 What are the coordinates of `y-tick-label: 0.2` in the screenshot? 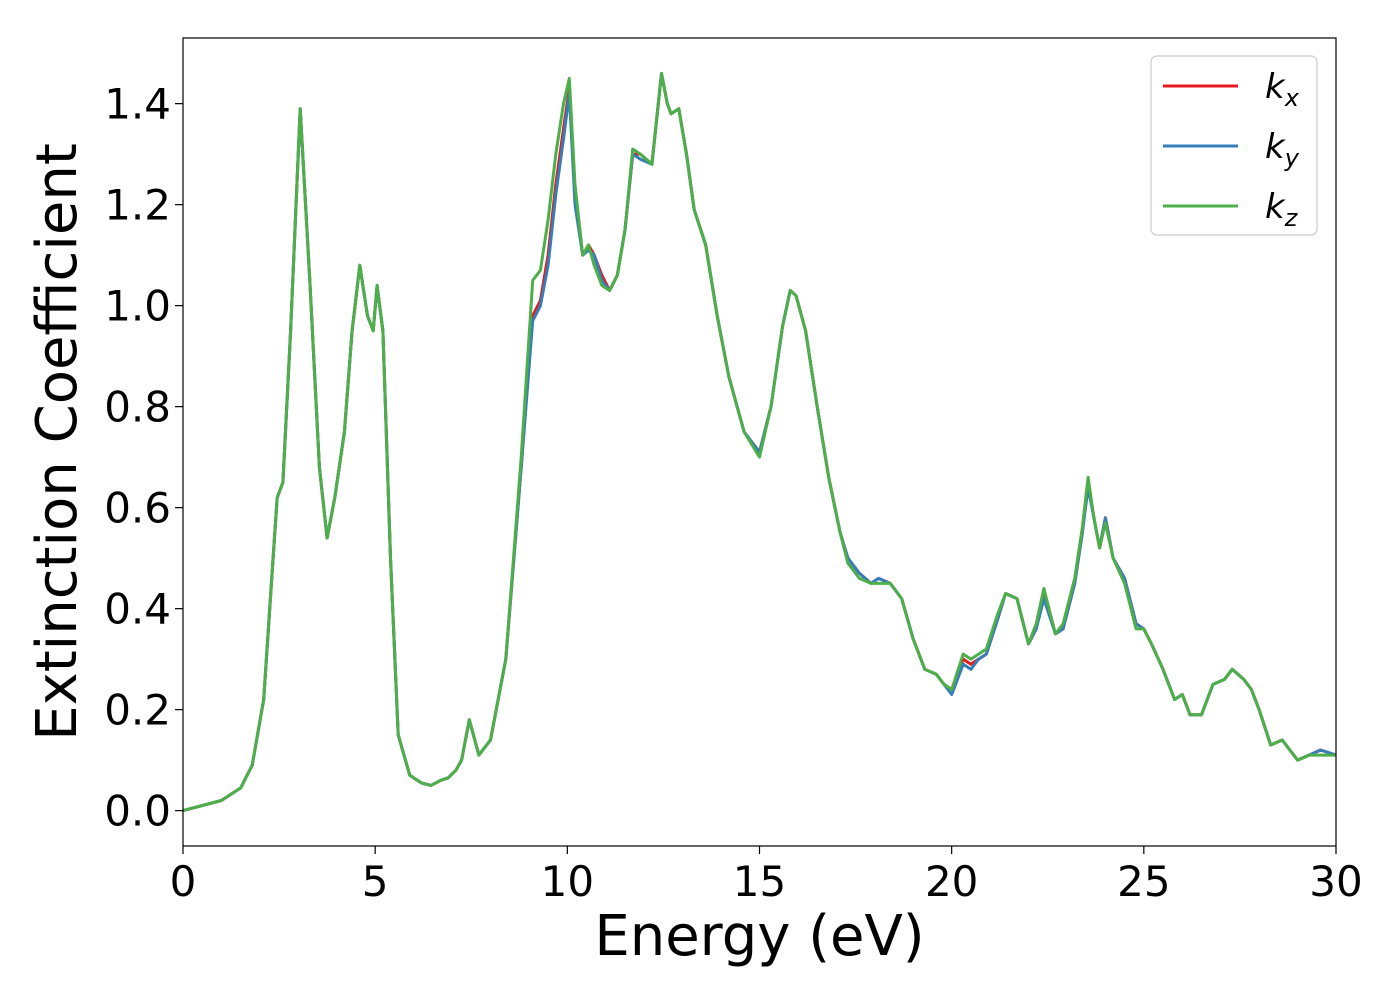 It's located at (137, 710).